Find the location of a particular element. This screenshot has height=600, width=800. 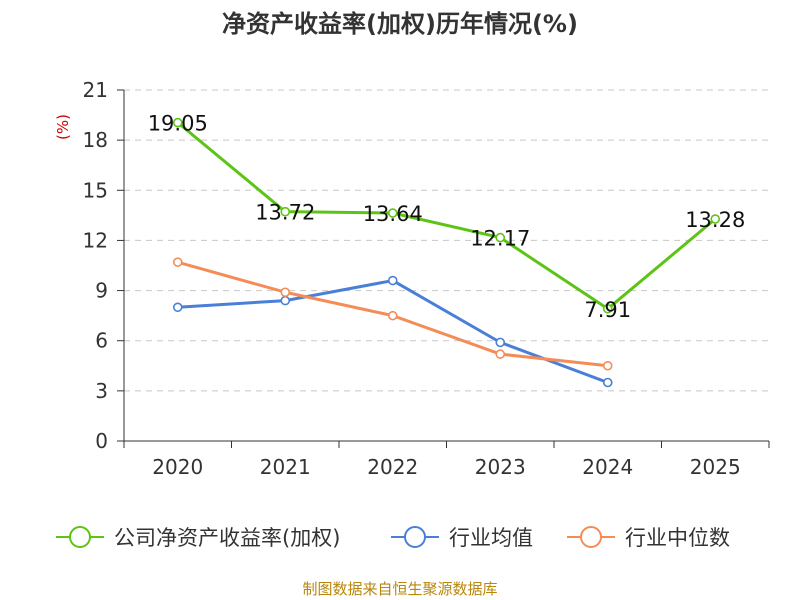

y-tick-label: 21 is located at coordinates (95, 90).